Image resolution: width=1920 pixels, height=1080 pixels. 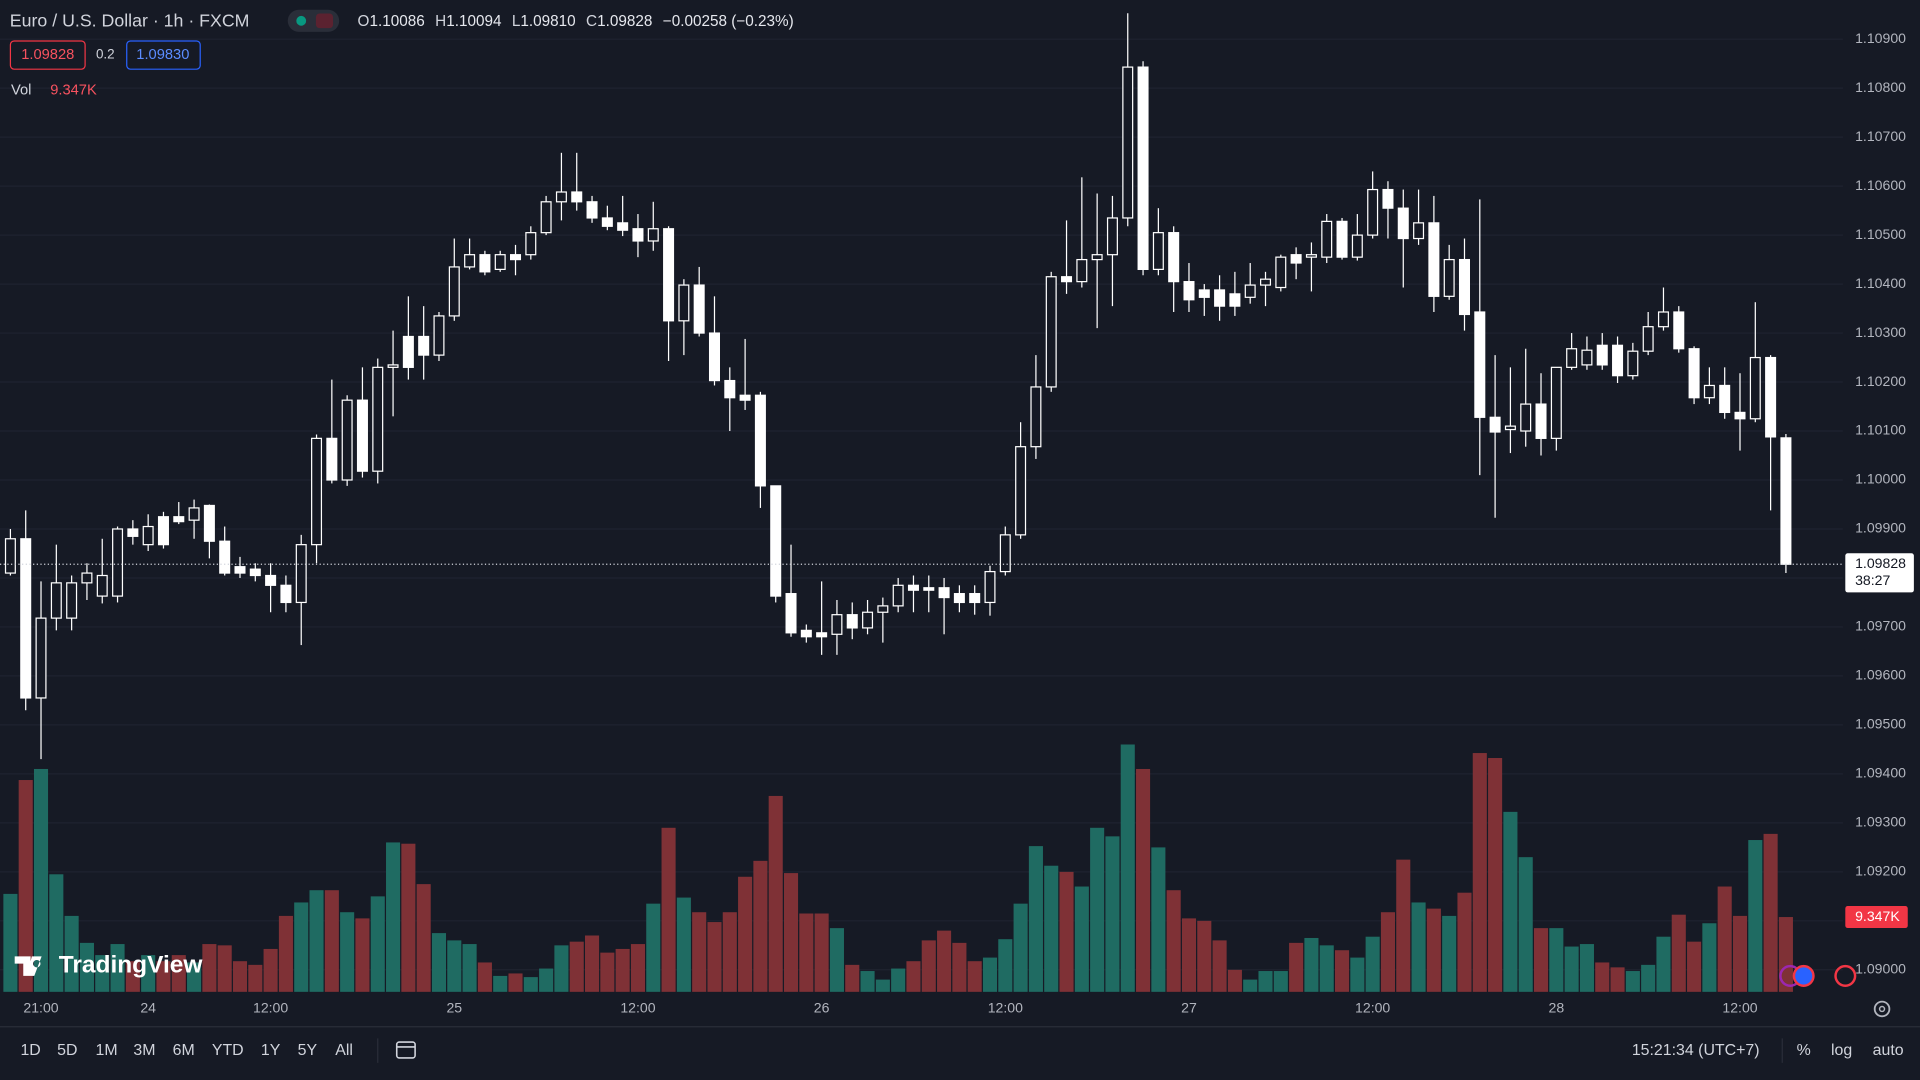 I want to click on spread: 0.2, so click(x=105, y=54).